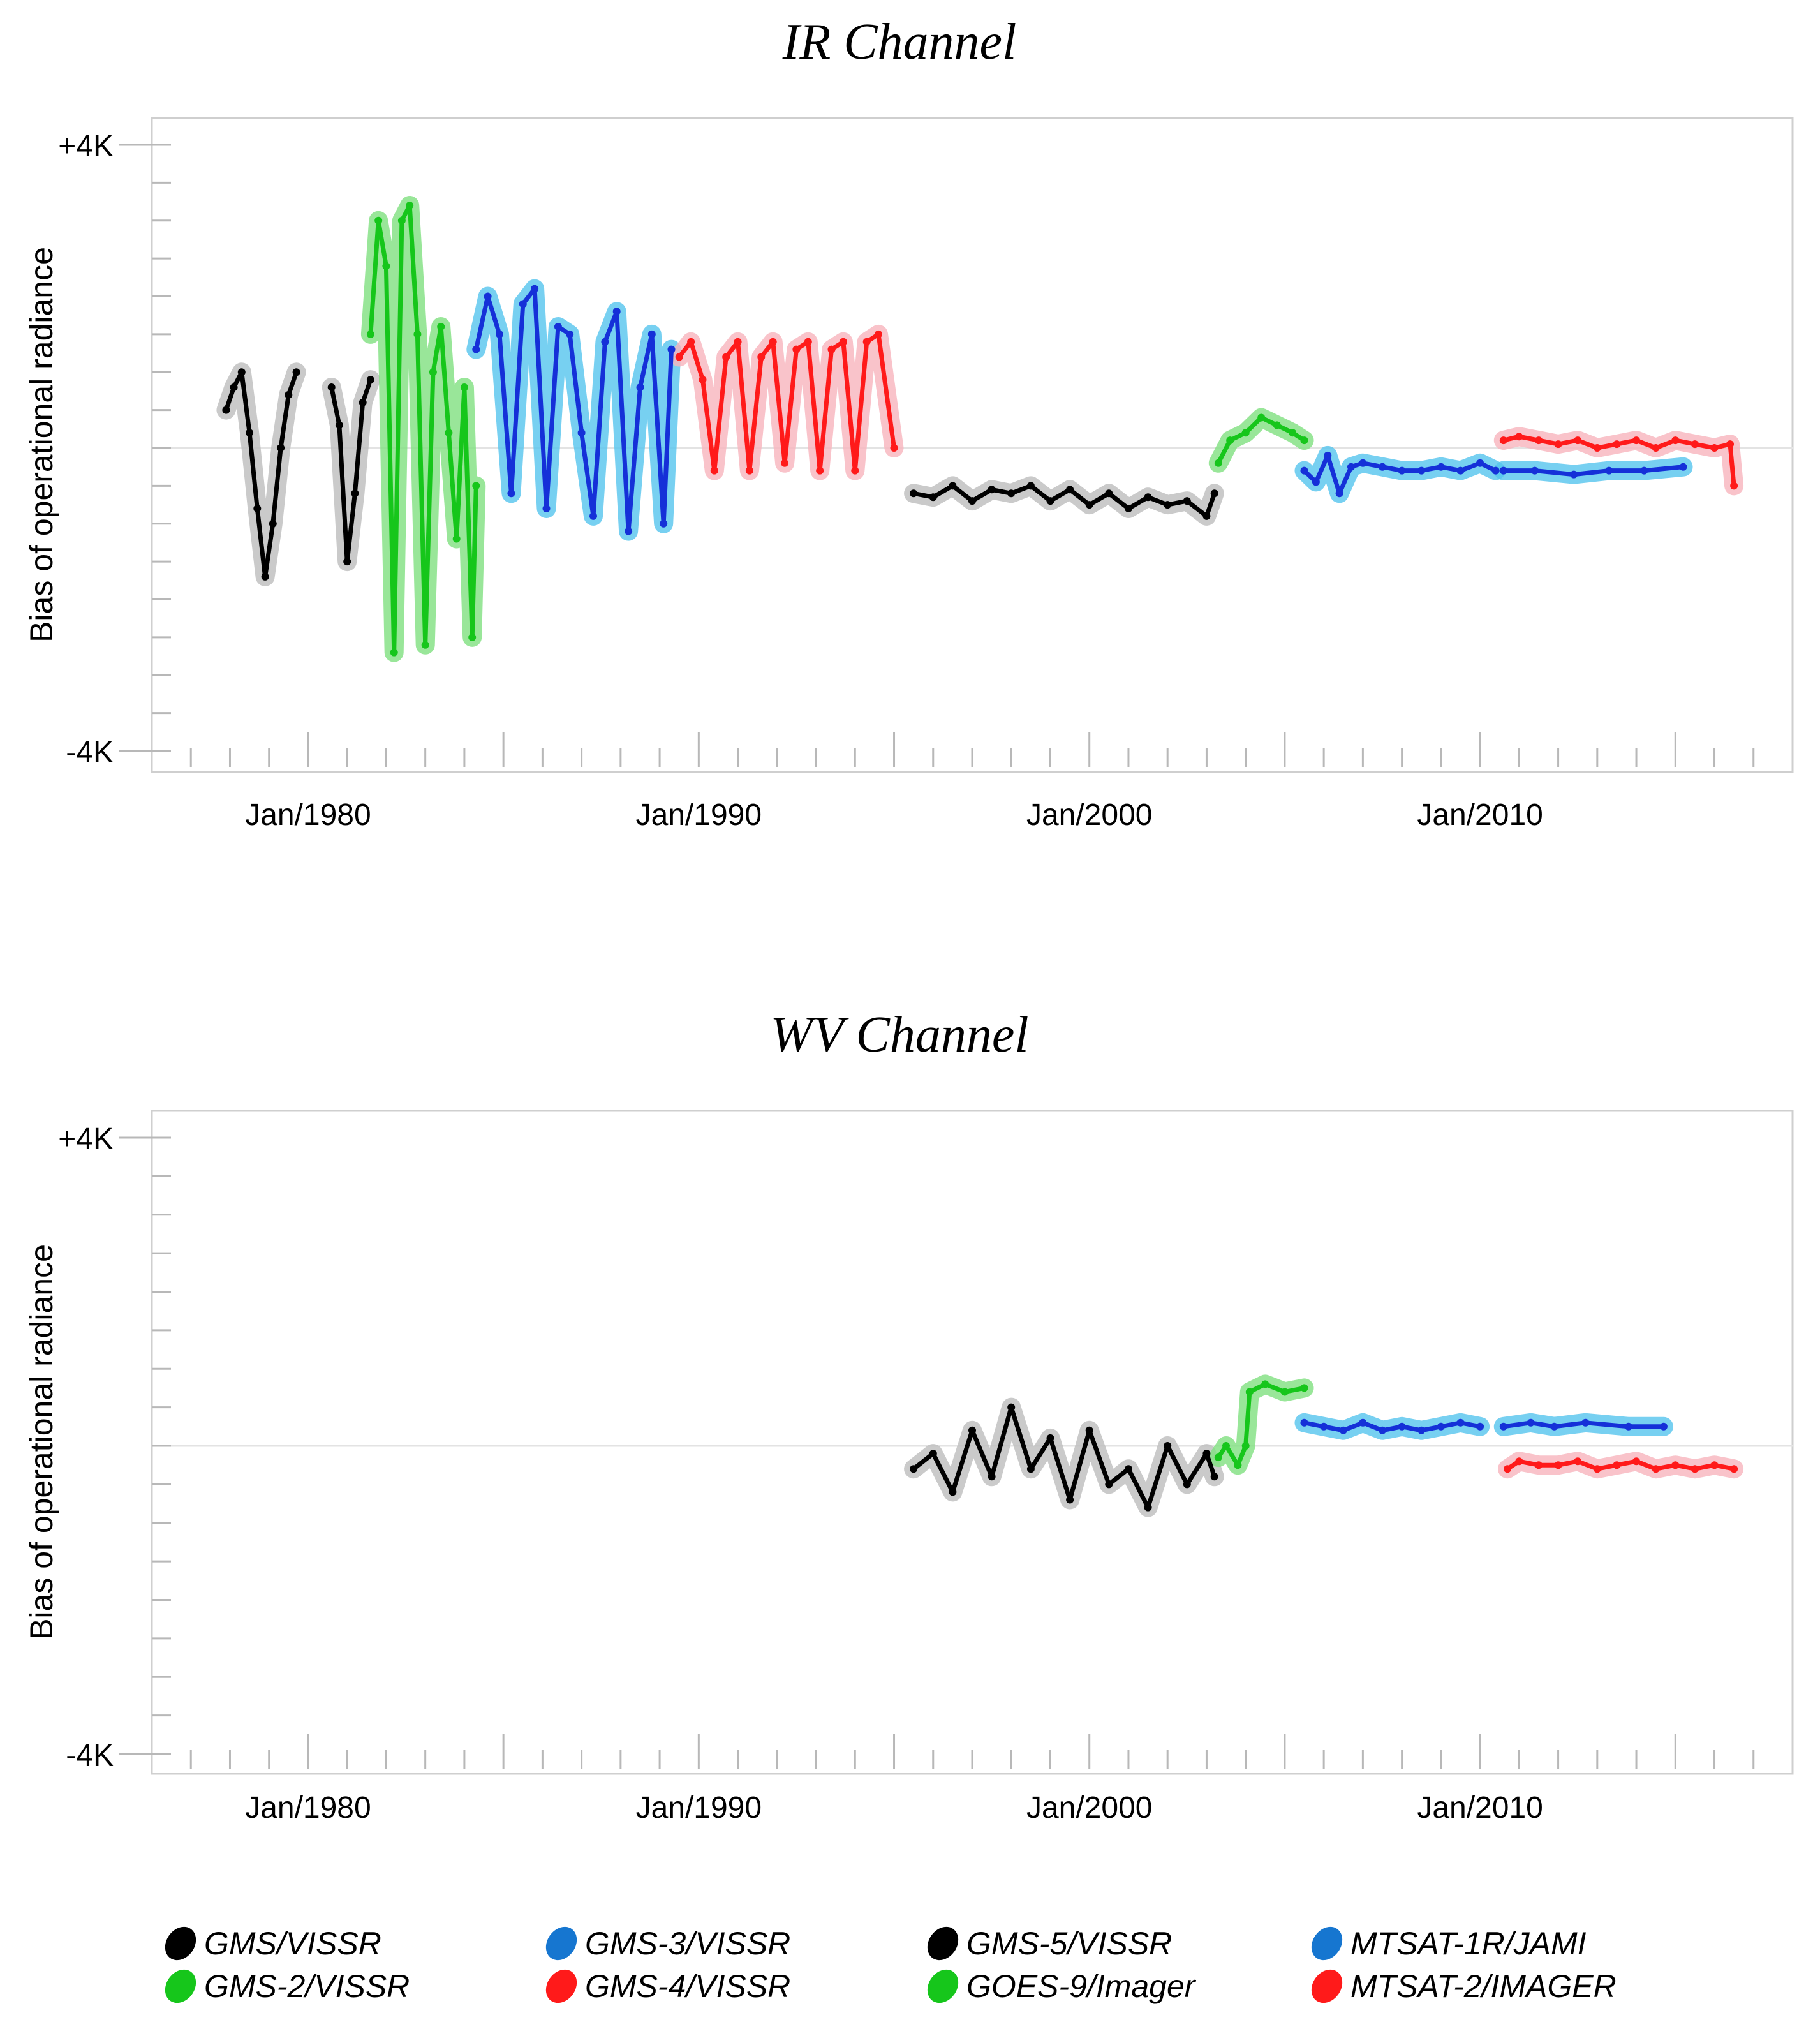 The height and width of the screenshot is (2022, 1820). Describe the element at coordinates (1062, 1986) in the screenshot. I see `legend-item: GOES-9/Imager` at that location.